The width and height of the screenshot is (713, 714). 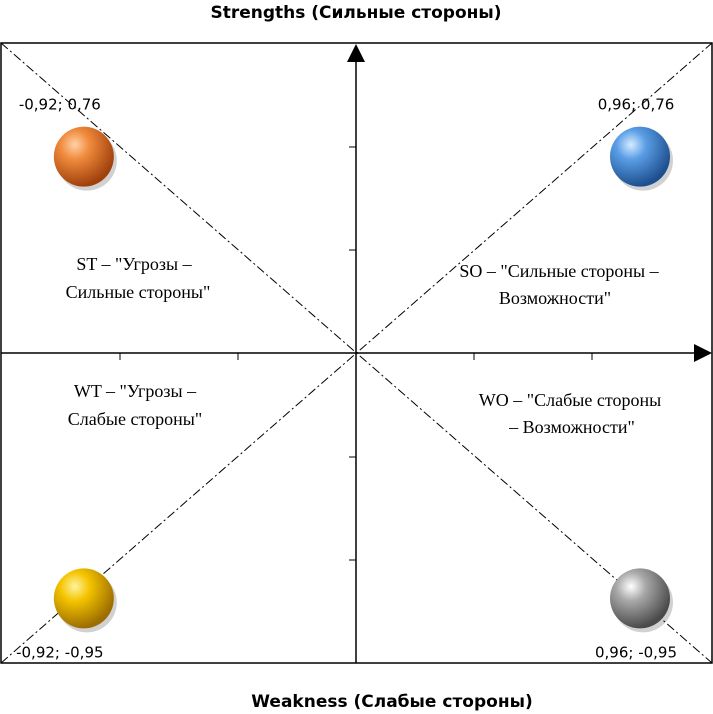 What do you see at coordinates (636, 652) in the screenshot?
I see `data-label-wo: 0,96; -0,95` at bounding box center [636, 652].